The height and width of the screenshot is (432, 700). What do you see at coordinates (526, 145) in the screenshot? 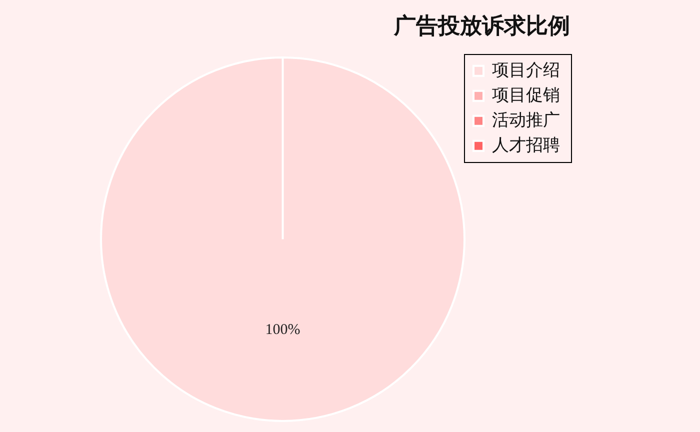
I see `legend-label: 人才招聘` at bounding box center [526, 145].